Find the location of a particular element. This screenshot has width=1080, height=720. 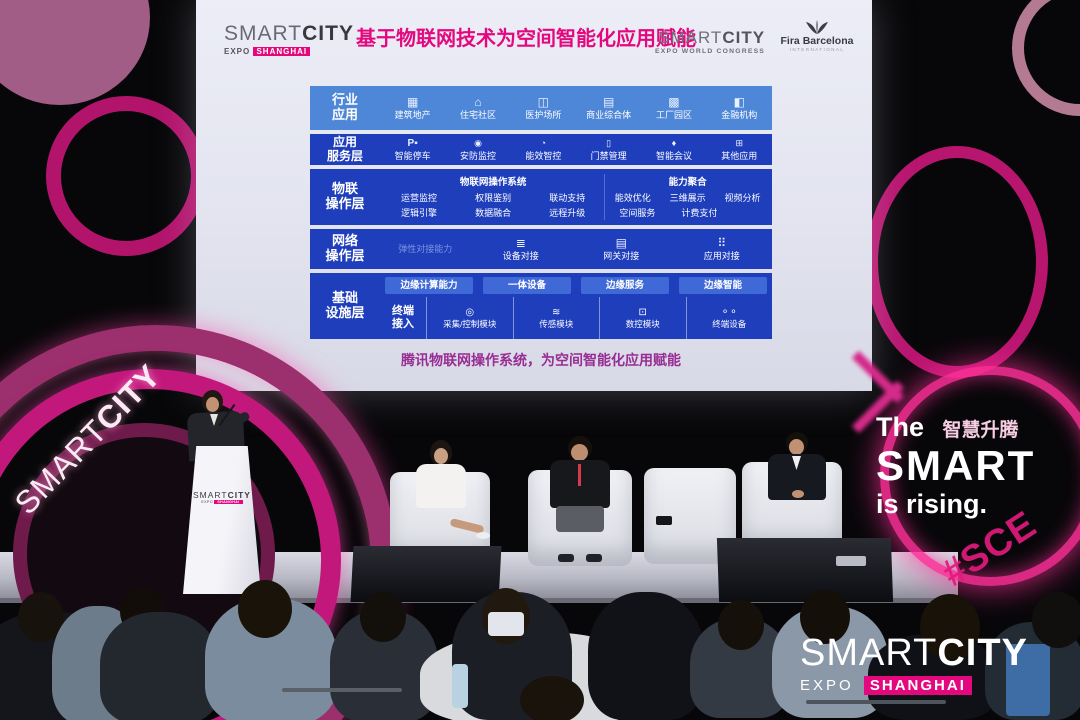

group-row: 逻辑引擎 数据融合 远程升级 is located at coordinates (493, 213).